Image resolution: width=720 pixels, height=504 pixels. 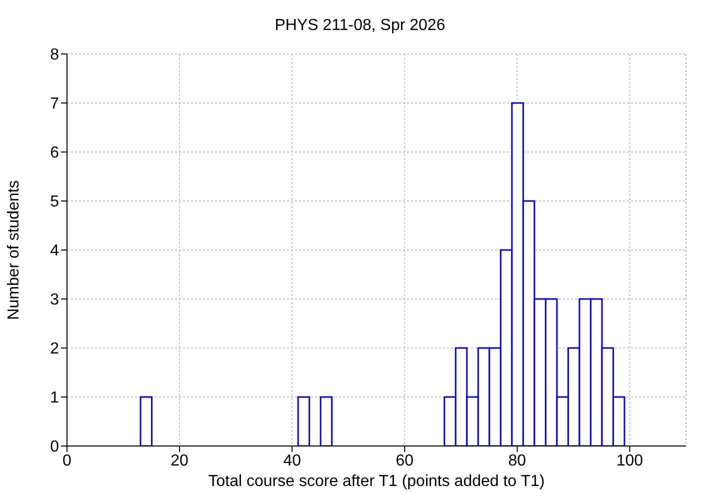 What do you see at coordinates (292, 461) in the screenshot?
I see `x-tick-label: 40` at bounding box center [292, 461].